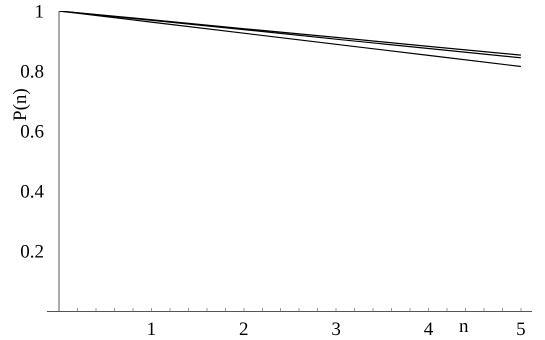 This screenshot has height=340, width=545. I want to click on y-tick-label: 0.8, so click(32, 72).